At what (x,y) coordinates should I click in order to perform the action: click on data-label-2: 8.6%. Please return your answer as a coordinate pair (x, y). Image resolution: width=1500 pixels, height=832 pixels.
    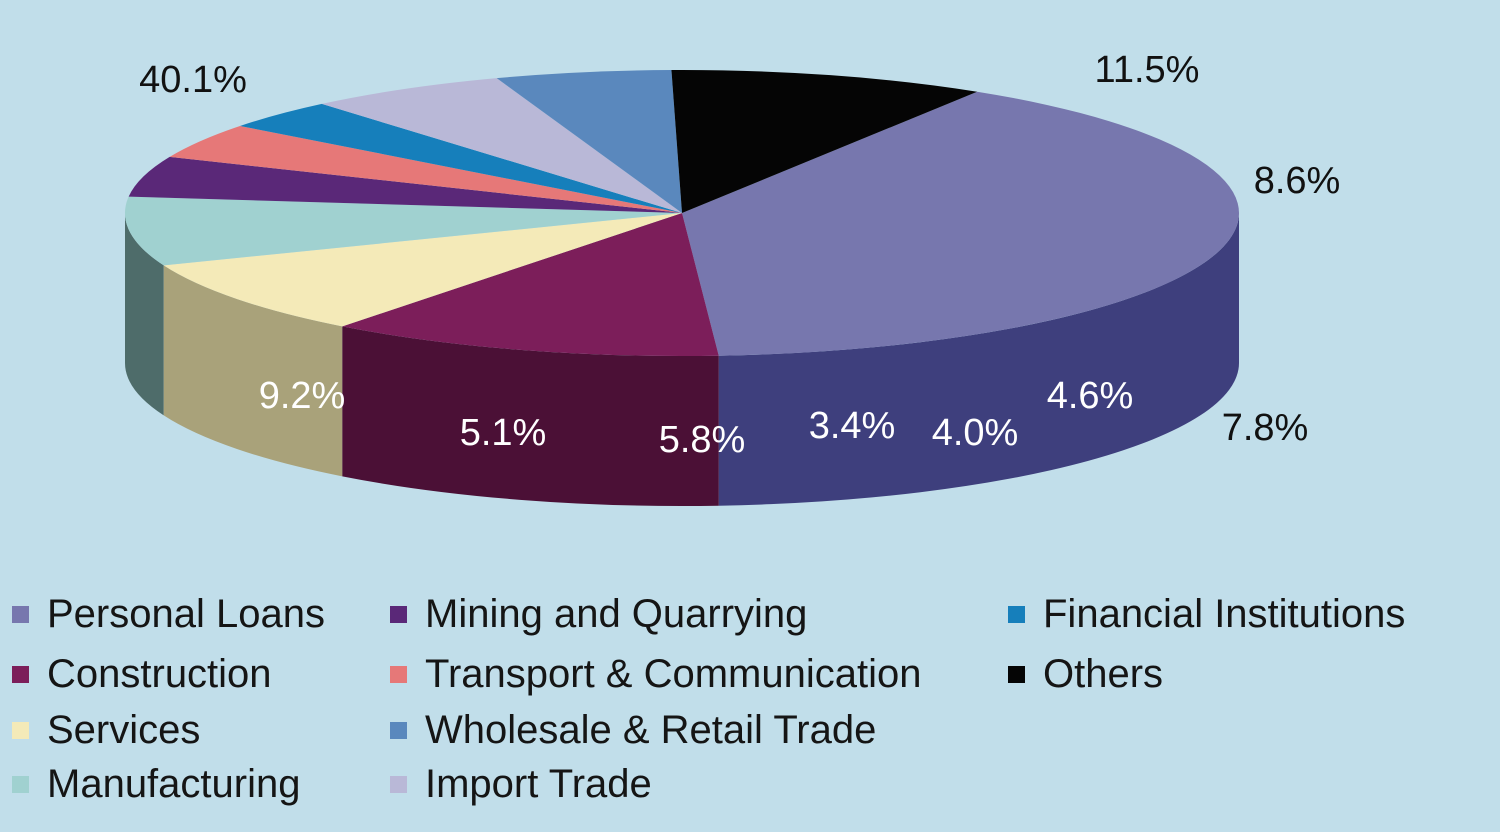
    Looking at the image, I should click on (1297, 181).